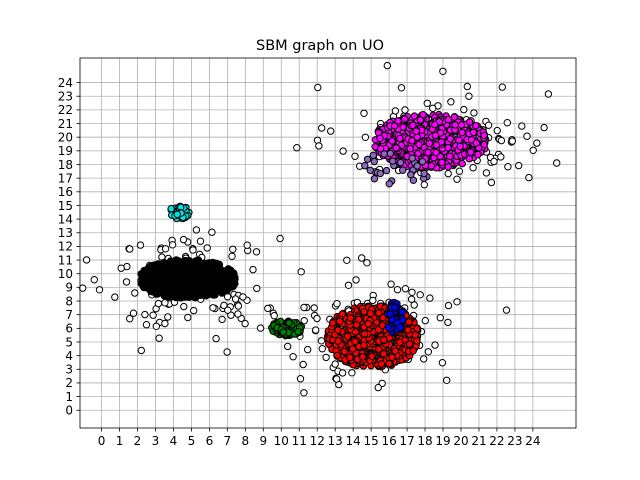  I want to click on x-tick-label: 20, so click(460, 441).